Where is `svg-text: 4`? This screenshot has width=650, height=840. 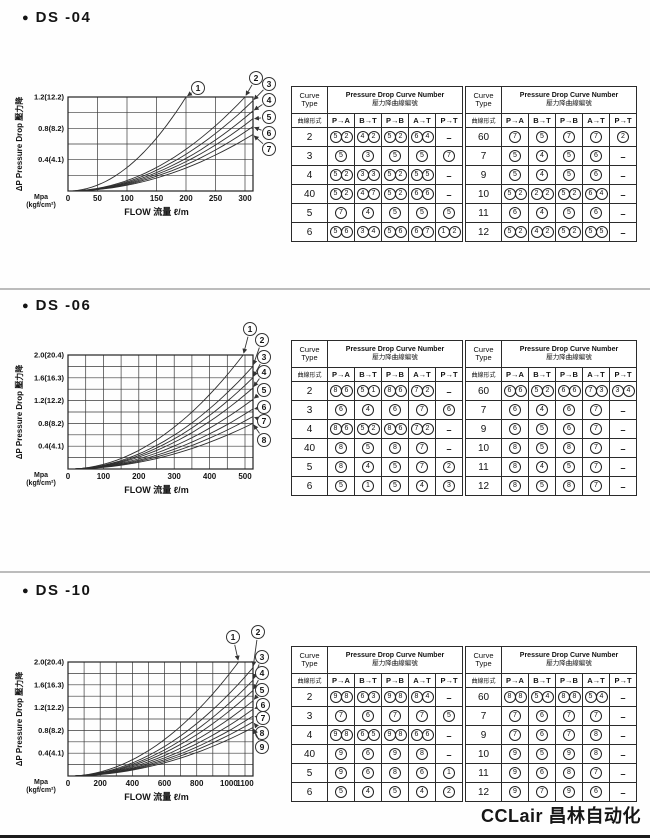
svg-text: 4 is located at coordinates (269, 100).